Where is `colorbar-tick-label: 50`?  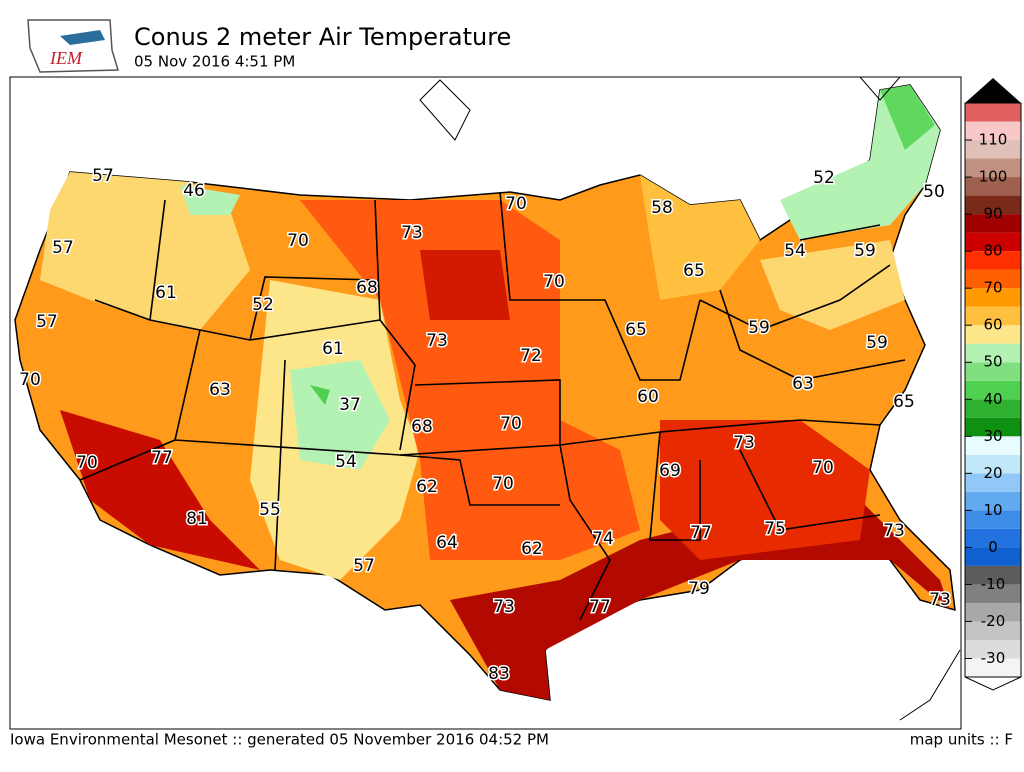 colorbar-tick-label: 50 is located at coordinates (992, 362).